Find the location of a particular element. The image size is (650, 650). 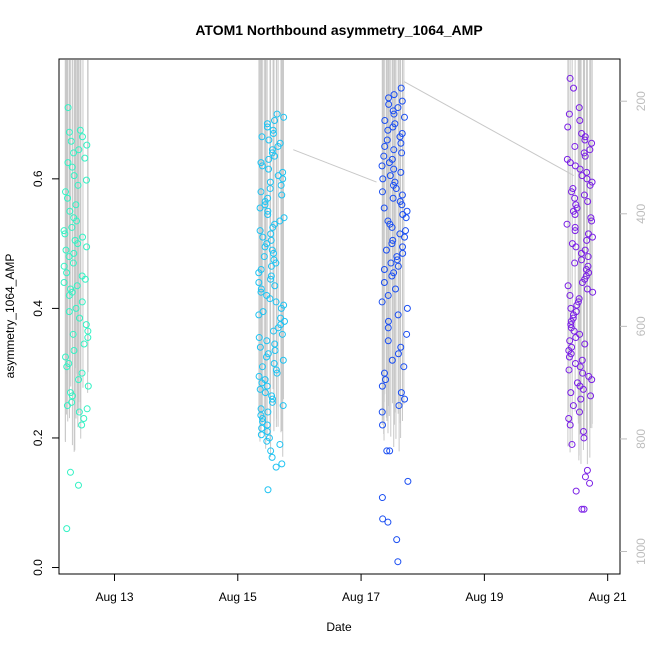

right-tick-label: 600 is located at coordinates (641, 326).